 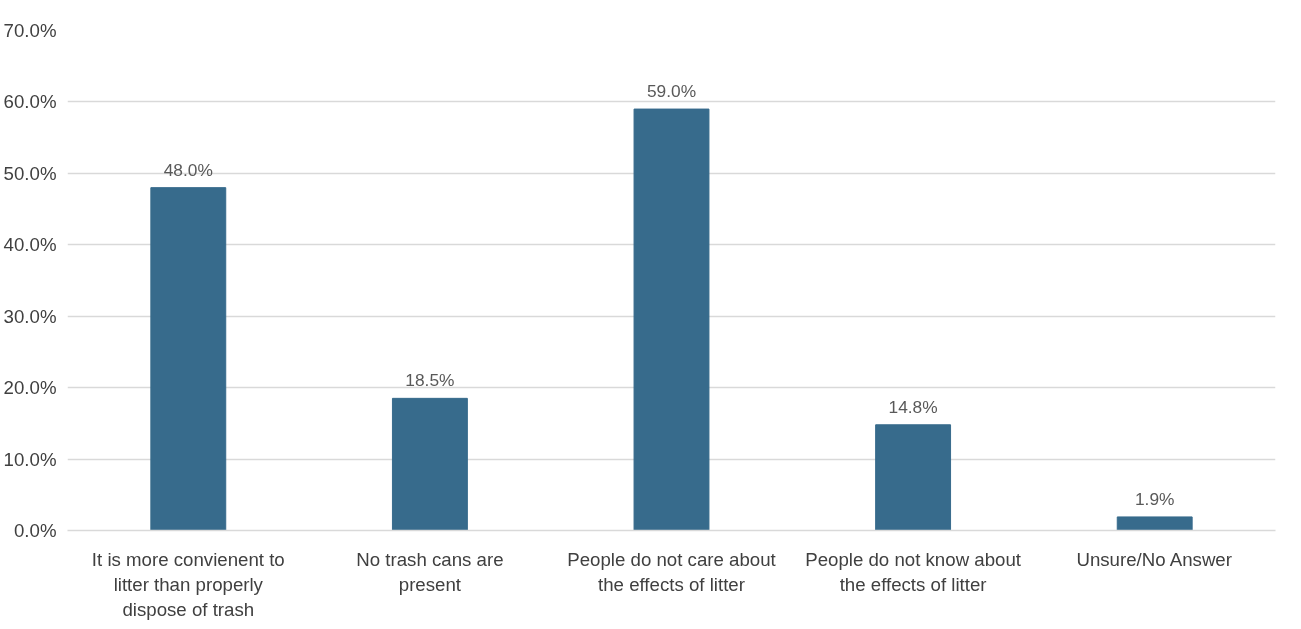 What do you see at coordinates (30, 30) in the screenshot?
I see `y-tick-label: 70.0%` at bounding box center [30, 30].